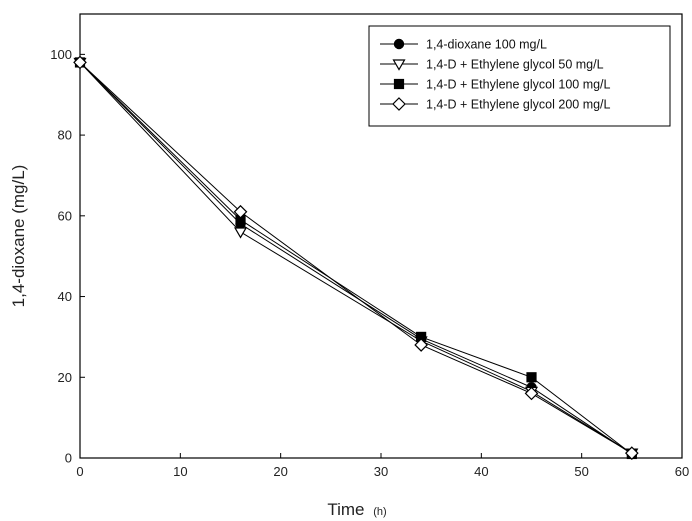 The height and width of the screenshot is (521, 692). I want to click on legend-item: 1,4-D + Ethylene glycol 200 mg/L, so click(495, 104).